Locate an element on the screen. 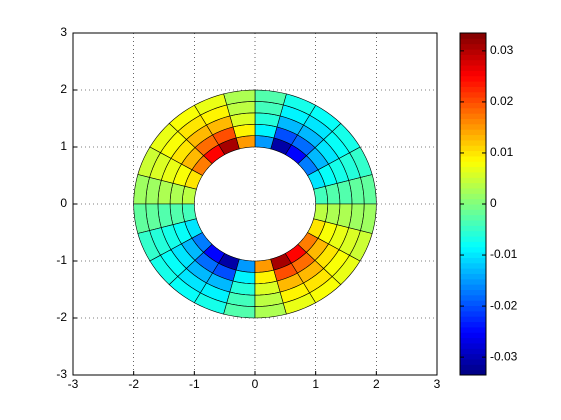 This screenshot has width=561, height=420. x-tick-label: -1 is located at coordinates (194, 384).